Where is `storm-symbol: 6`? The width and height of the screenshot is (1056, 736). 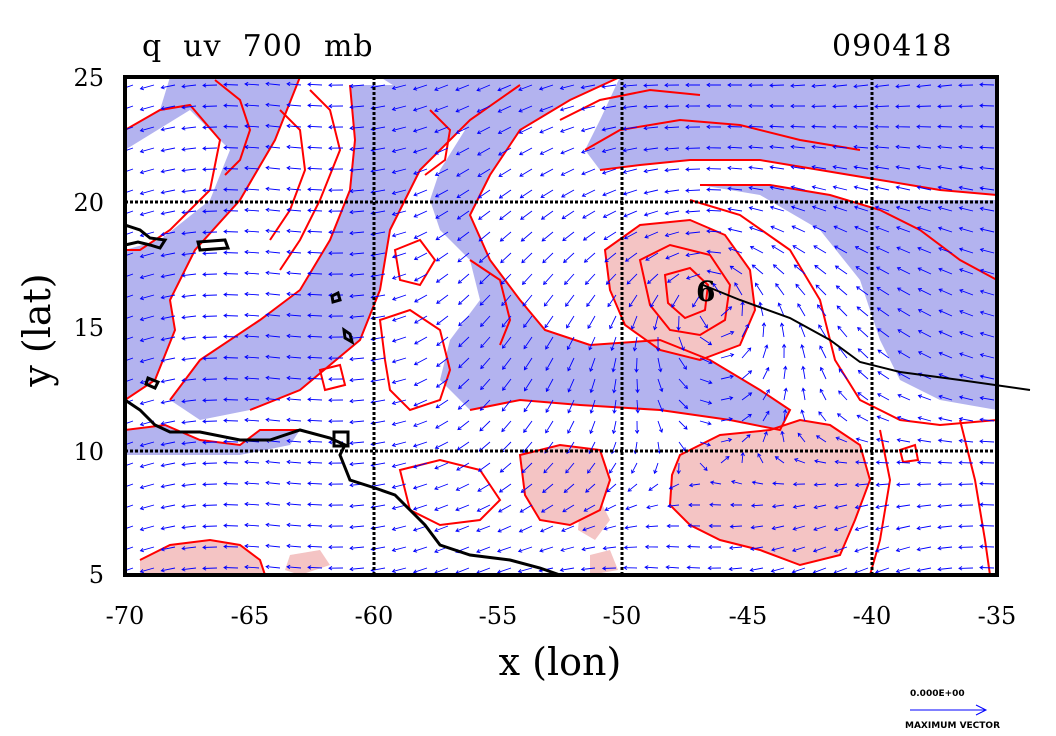 storm-symbol: 6 is located at coordinates (705, 291).